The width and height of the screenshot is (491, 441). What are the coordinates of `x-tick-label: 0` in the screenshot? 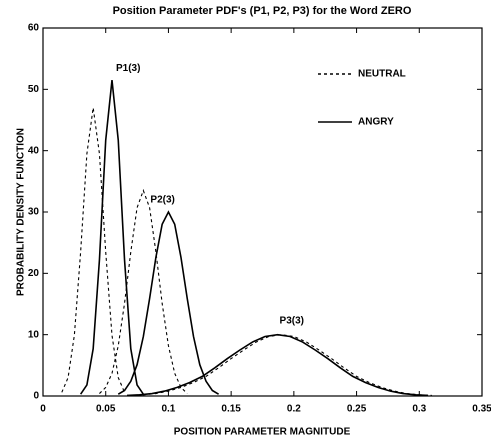 It's located at (43, 409).